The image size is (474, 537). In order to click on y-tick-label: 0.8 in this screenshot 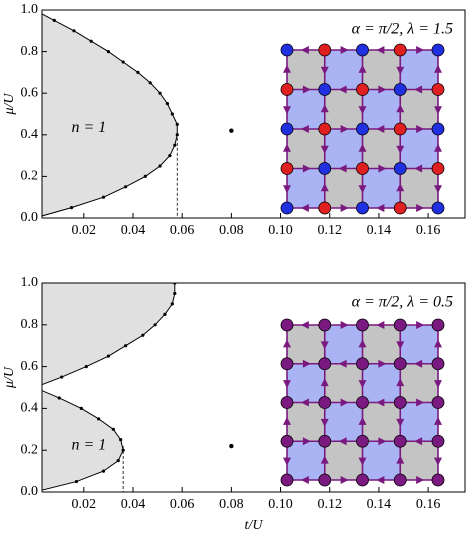, I will do `click(30, 51)`.